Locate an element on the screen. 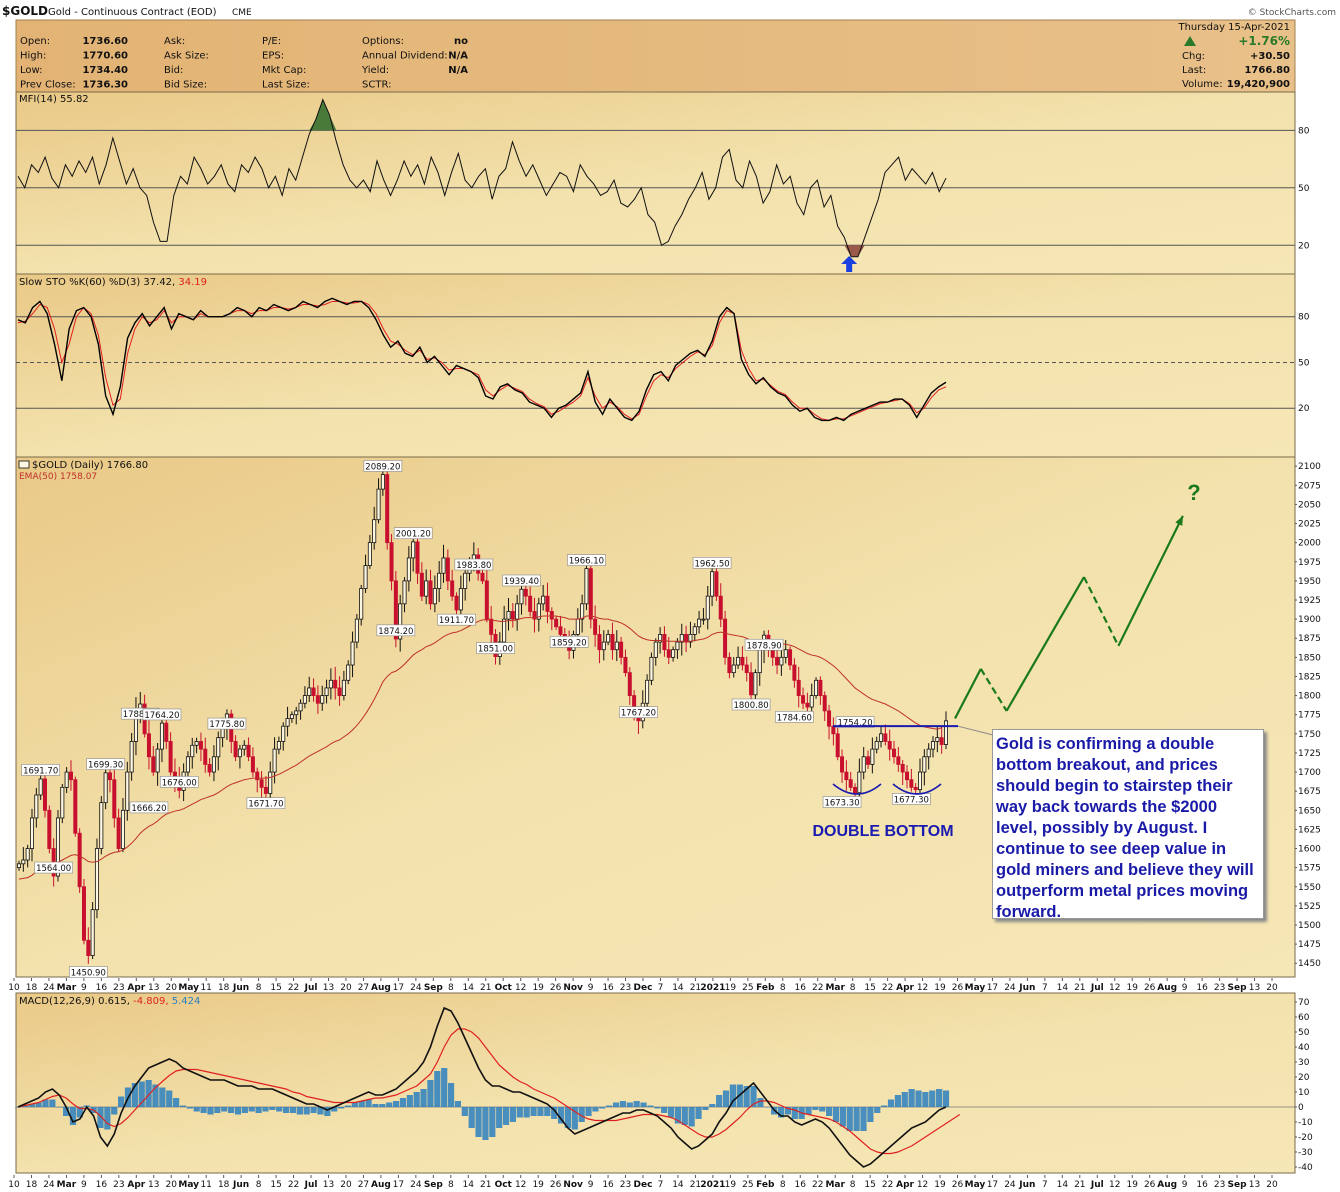 This screenshot has height=1192, width=1340. x-axis-label: May is located at coordinates (975, 988).